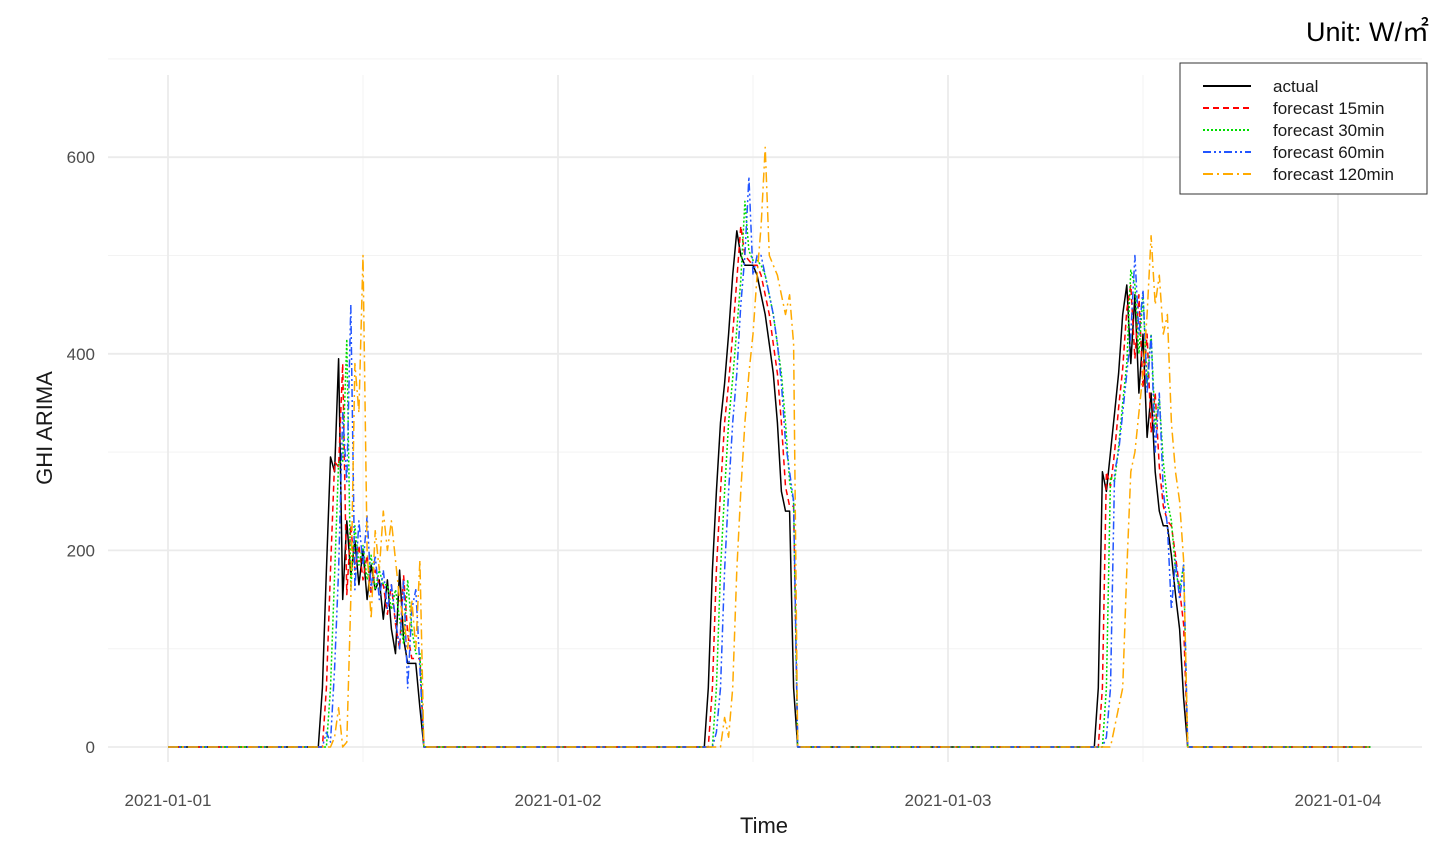  Describe the element at coordinates (764, 825) in the screenshot. I see `x-axis-title: Time` at that location.